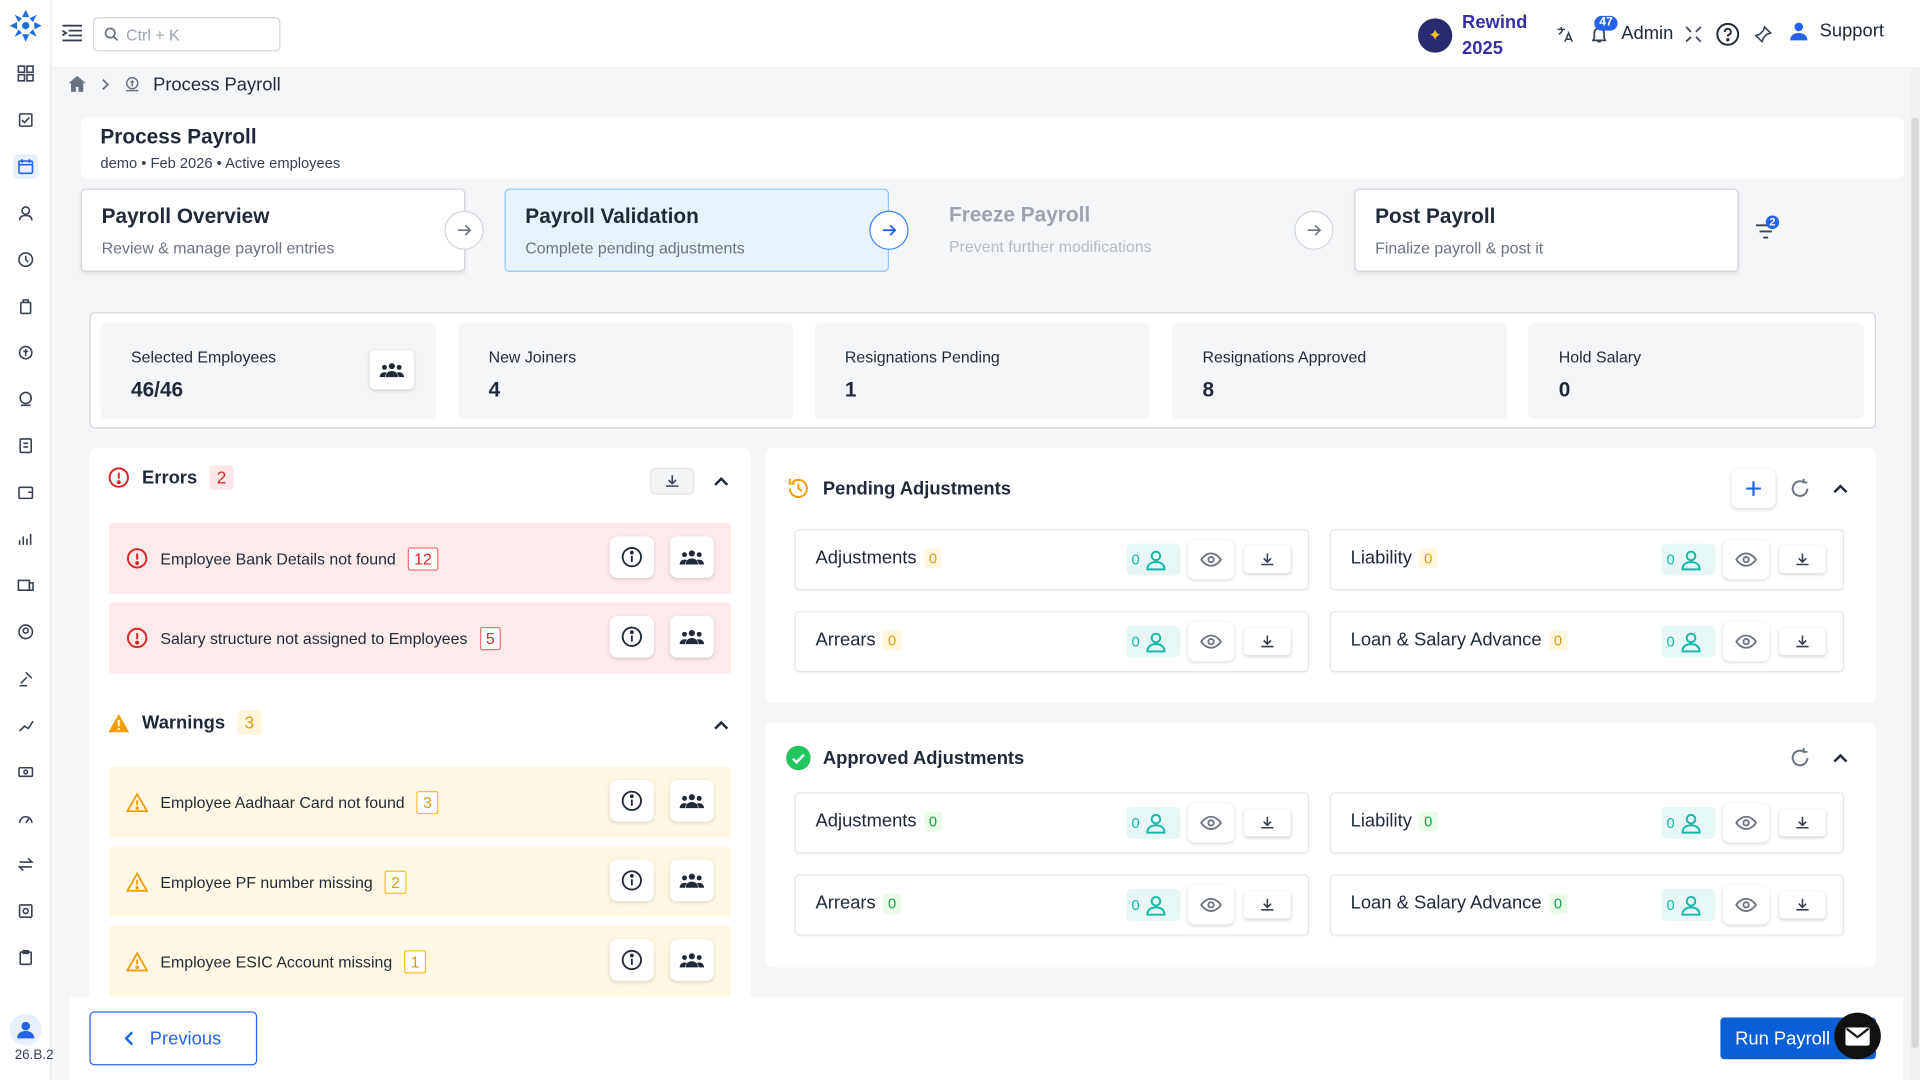 Image resolution: width=1920 pixels, height=1080 pixels. What do you see at coordinates (77, 85) in the screenshot?
I see `home-icon` at bounding box center [77, 85].